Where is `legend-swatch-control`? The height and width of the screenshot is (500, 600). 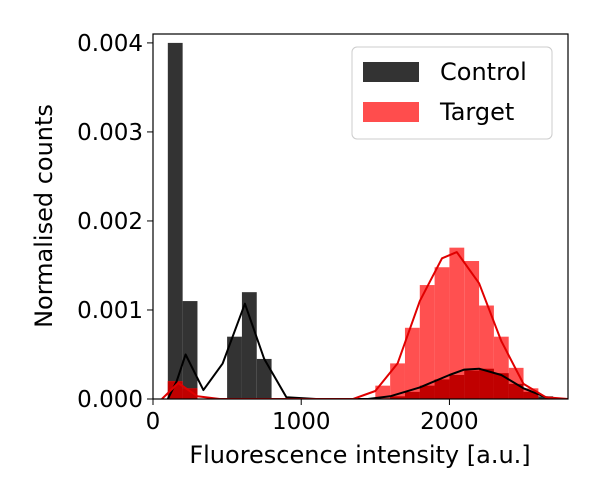
legend-swatch-control is located at coordinates (391, 72).